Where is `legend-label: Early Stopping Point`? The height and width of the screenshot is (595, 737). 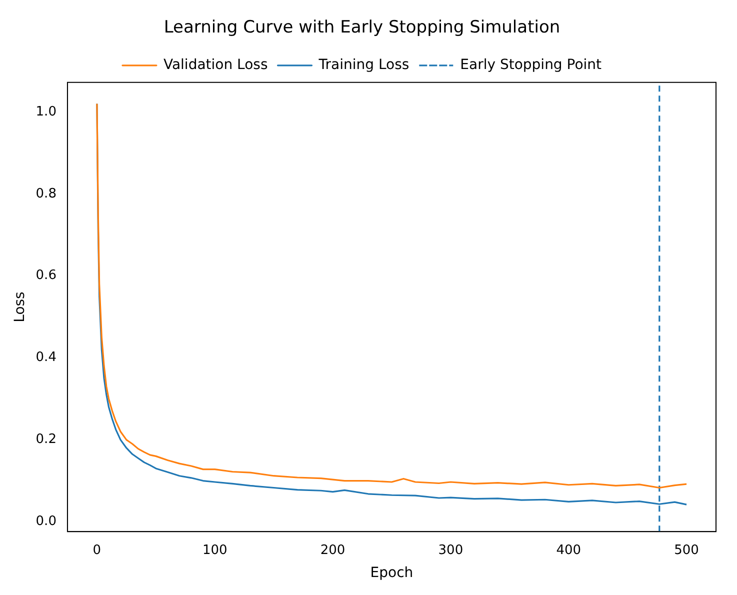 legend-label: Early Stopping Point is located at coordinates (531, 65).